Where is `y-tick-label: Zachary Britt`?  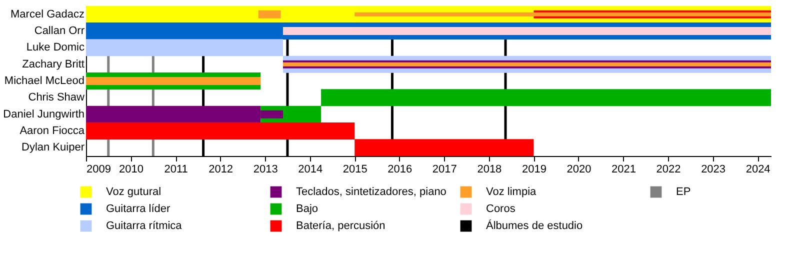 y-tick-label: Zachary Britt is located at coordinates (53, 64).